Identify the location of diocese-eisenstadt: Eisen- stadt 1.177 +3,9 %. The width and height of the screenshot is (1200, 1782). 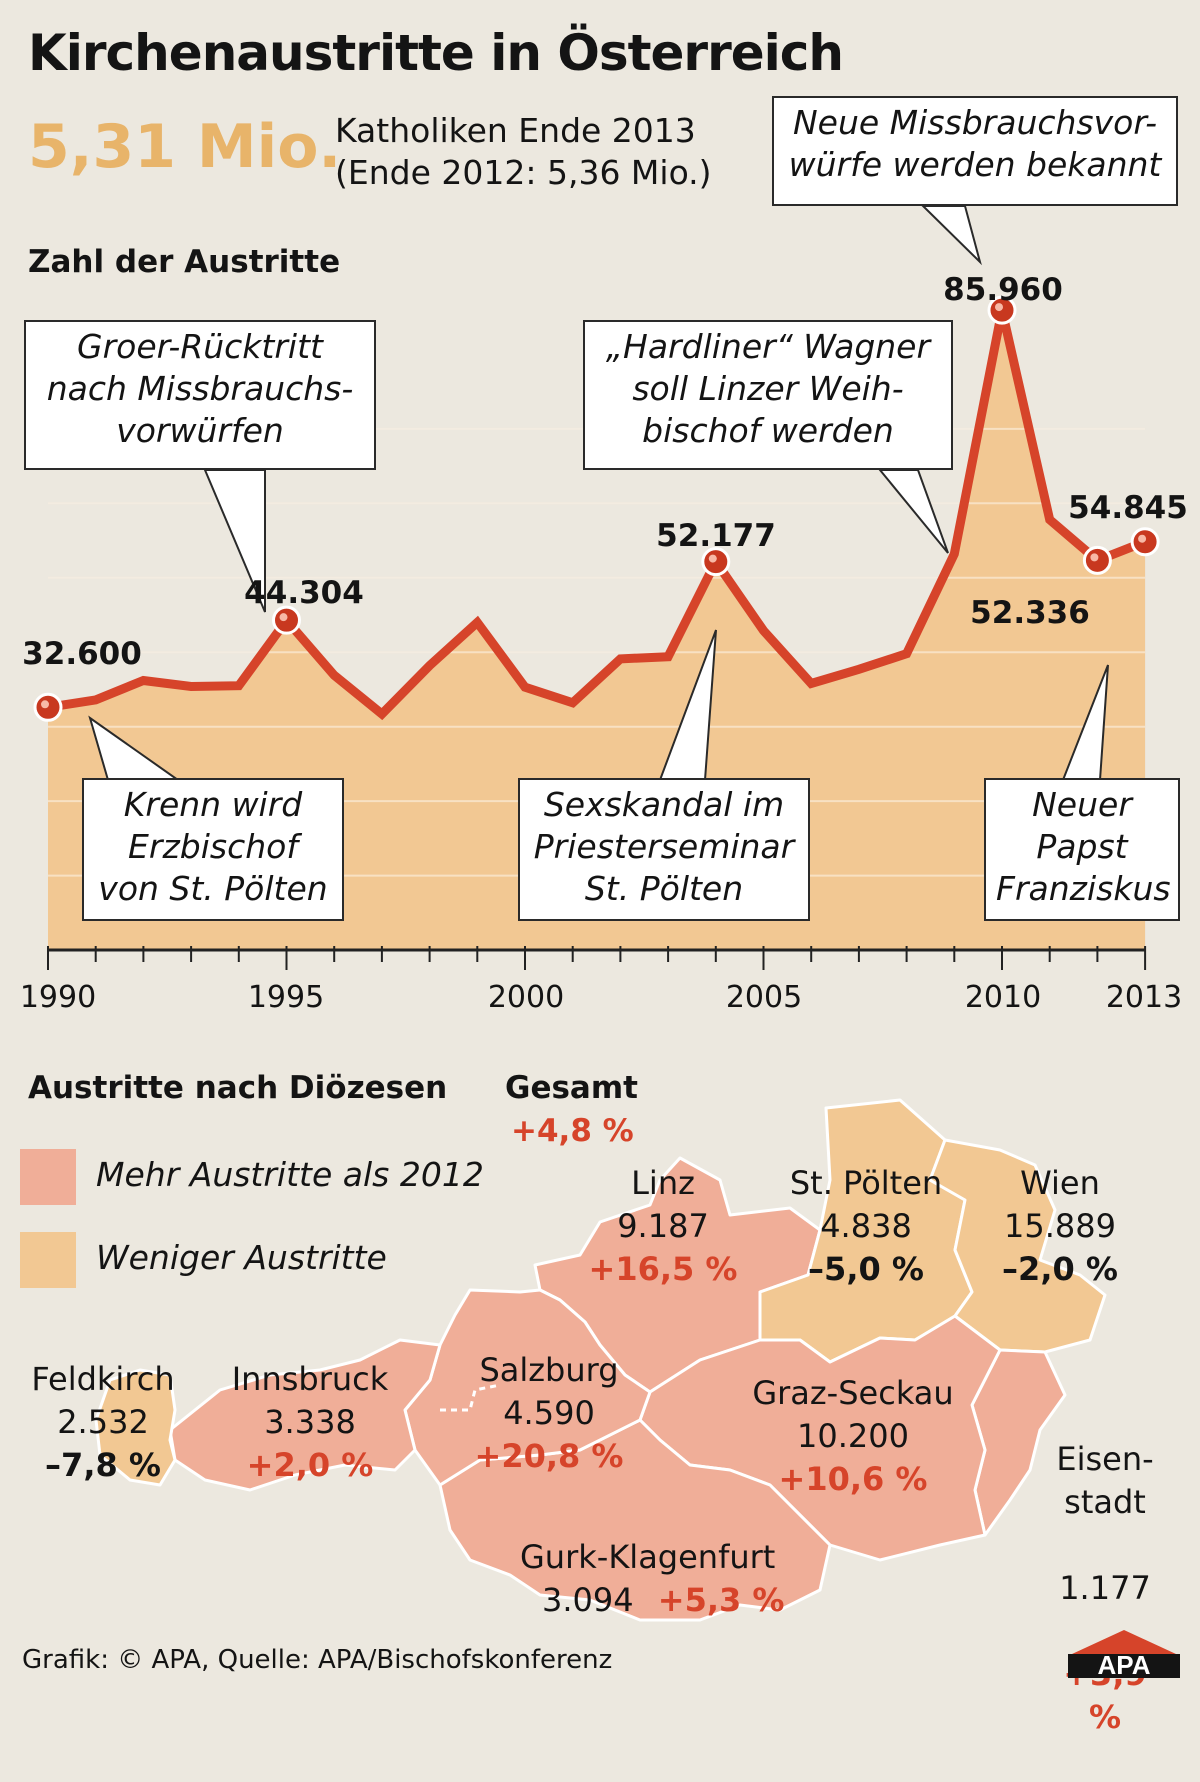
(1104, 1588).